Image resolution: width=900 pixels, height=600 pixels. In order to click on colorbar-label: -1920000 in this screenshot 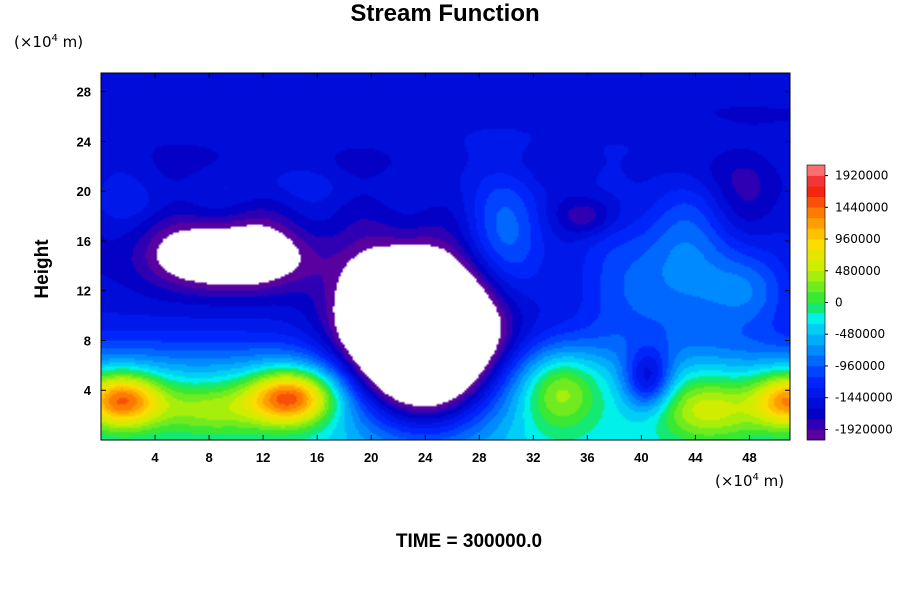, I will do `click(864, 429)`.